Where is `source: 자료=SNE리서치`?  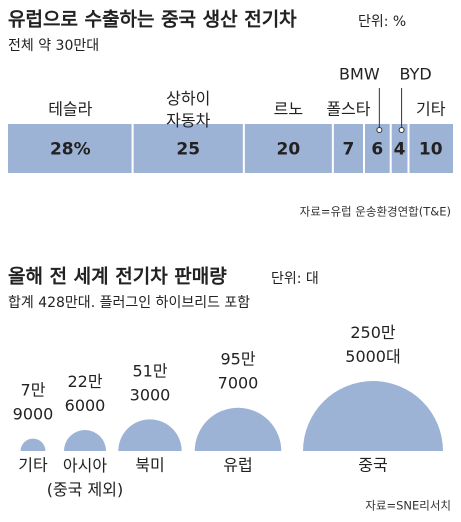 source: 자료=SNE리서치 is located at coordinates (408, 506).